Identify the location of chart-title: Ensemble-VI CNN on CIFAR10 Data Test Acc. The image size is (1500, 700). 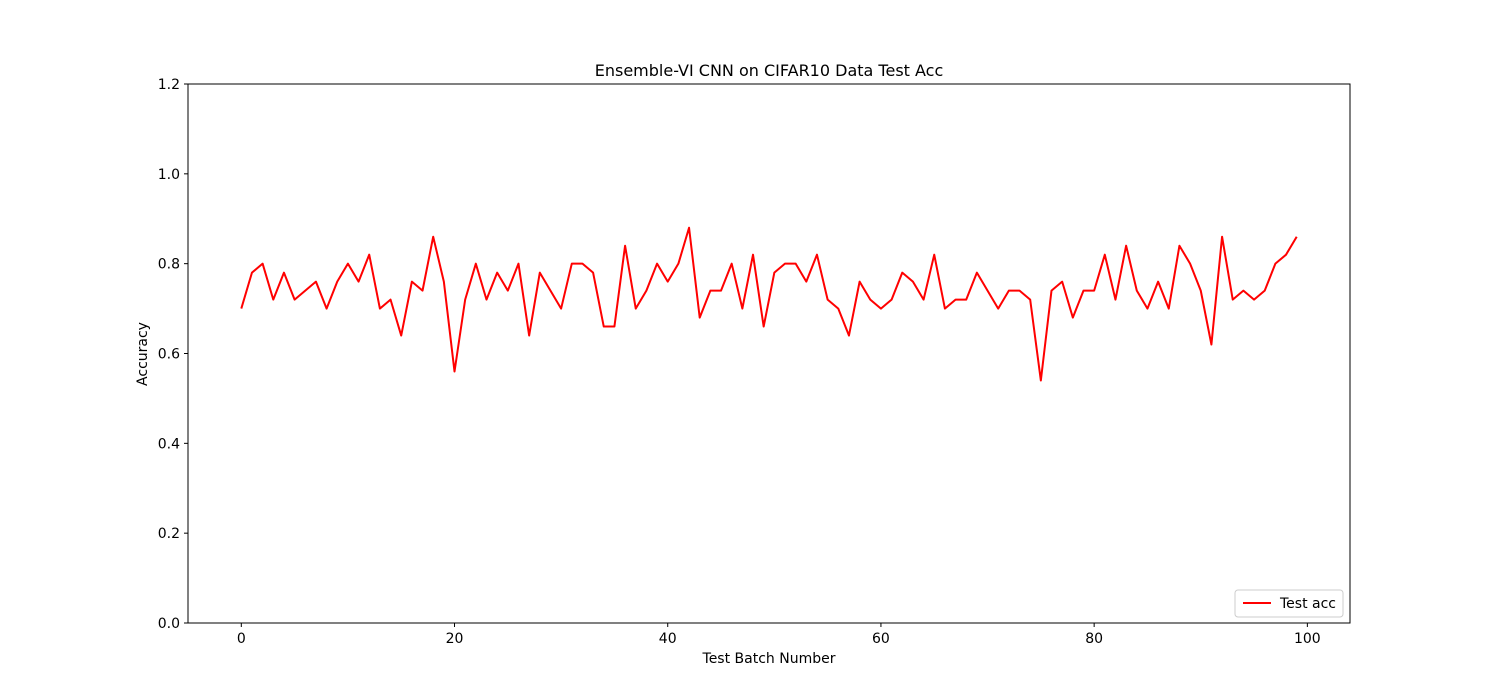
(769, 70).